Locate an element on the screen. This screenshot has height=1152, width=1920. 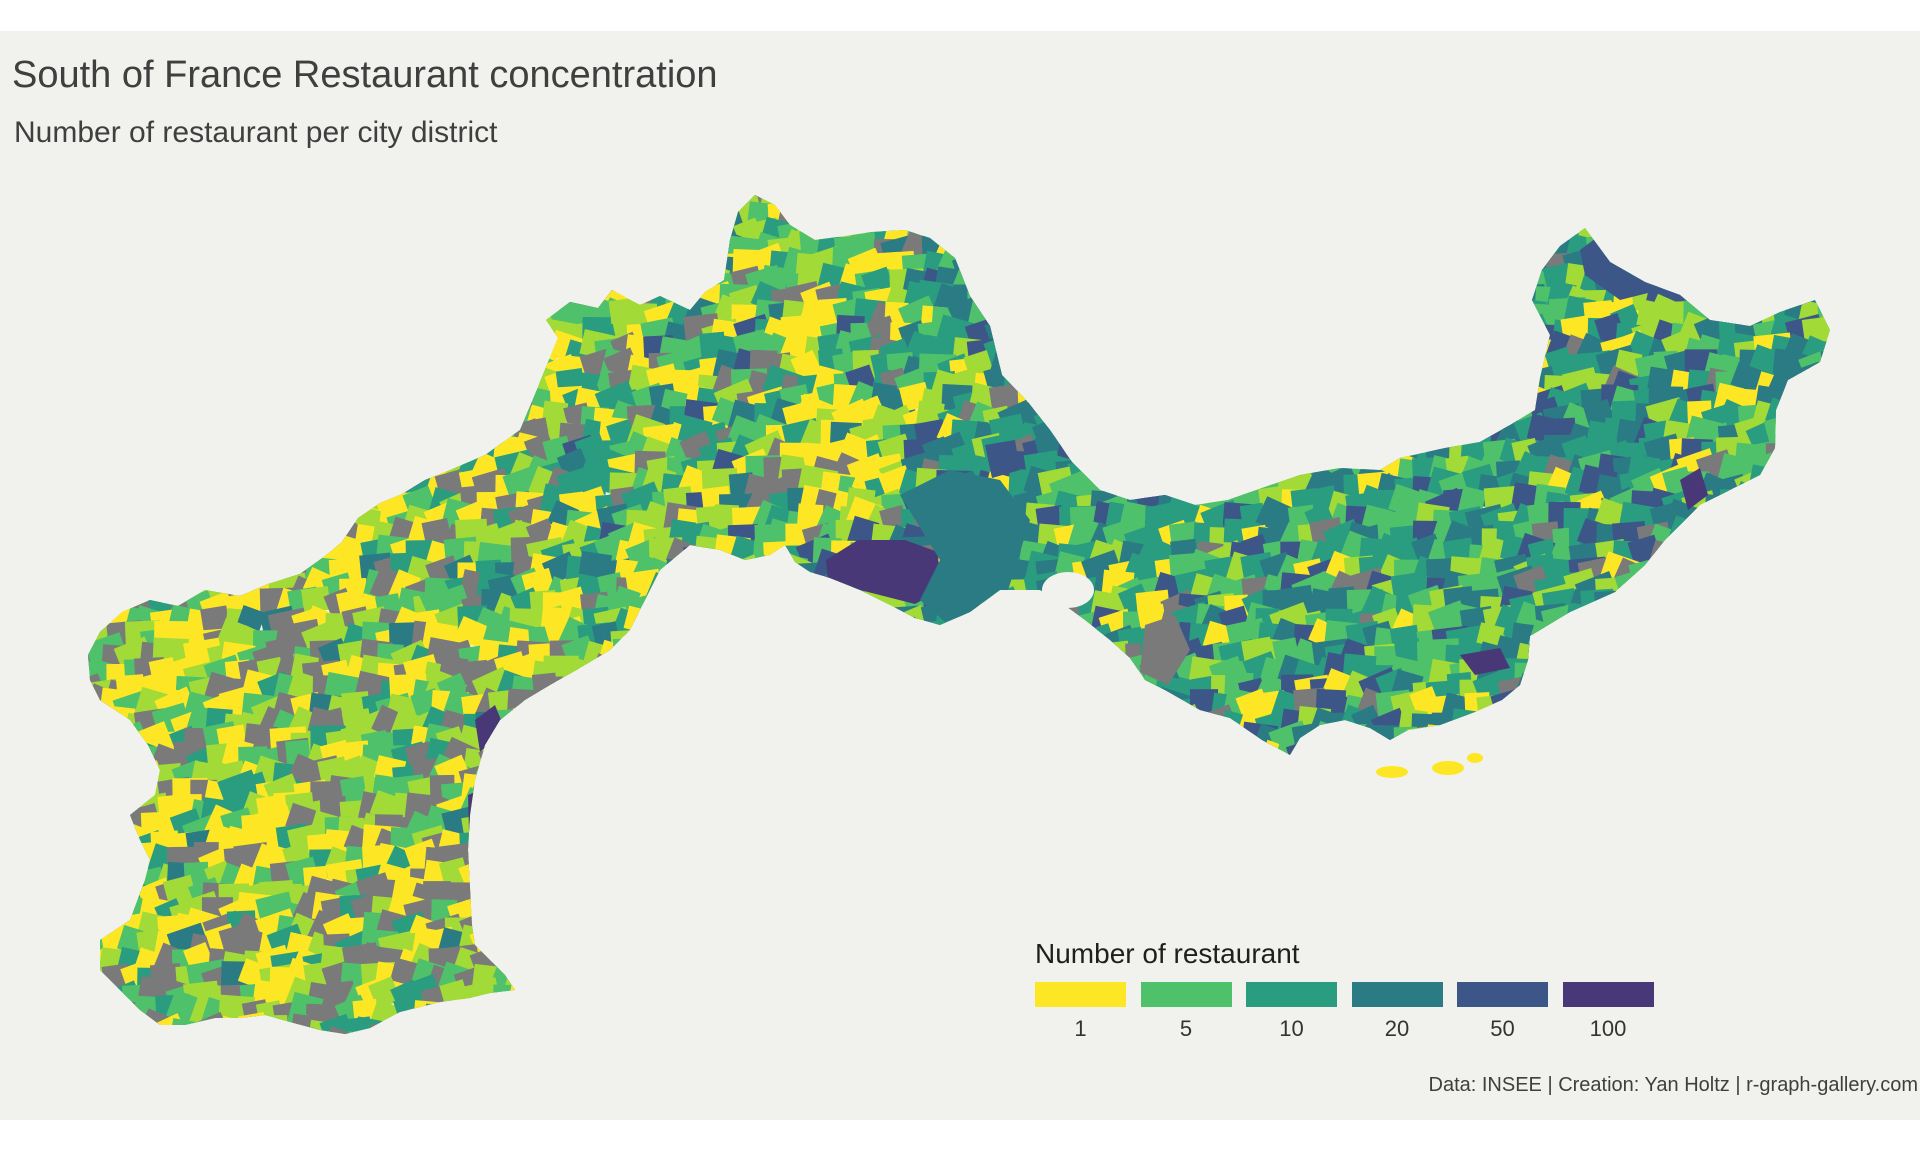
legend-label-100: 100 is located at coordinates (1608, 1028).